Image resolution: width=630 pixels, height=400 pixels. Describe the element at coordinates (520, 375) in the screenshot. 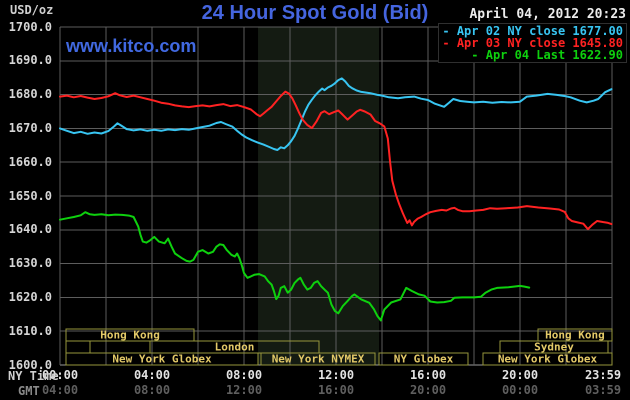

I see `x-axis-label-ny: 20:00` at that location.